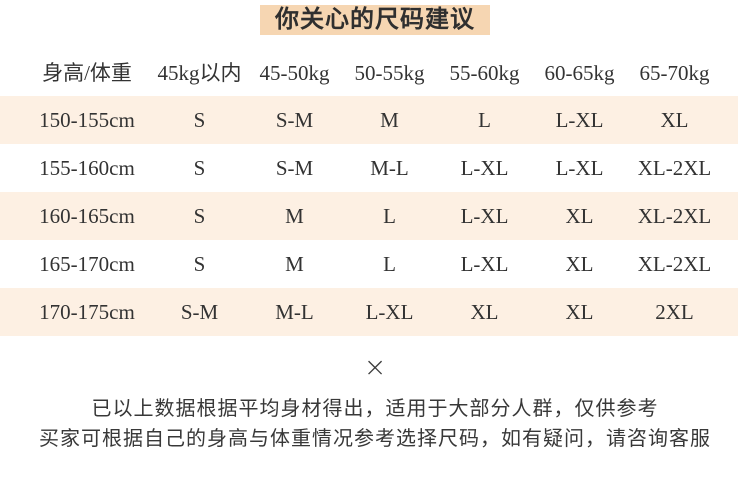  I want to click on height-range-cell: 165-170cm, so click(87, 263).